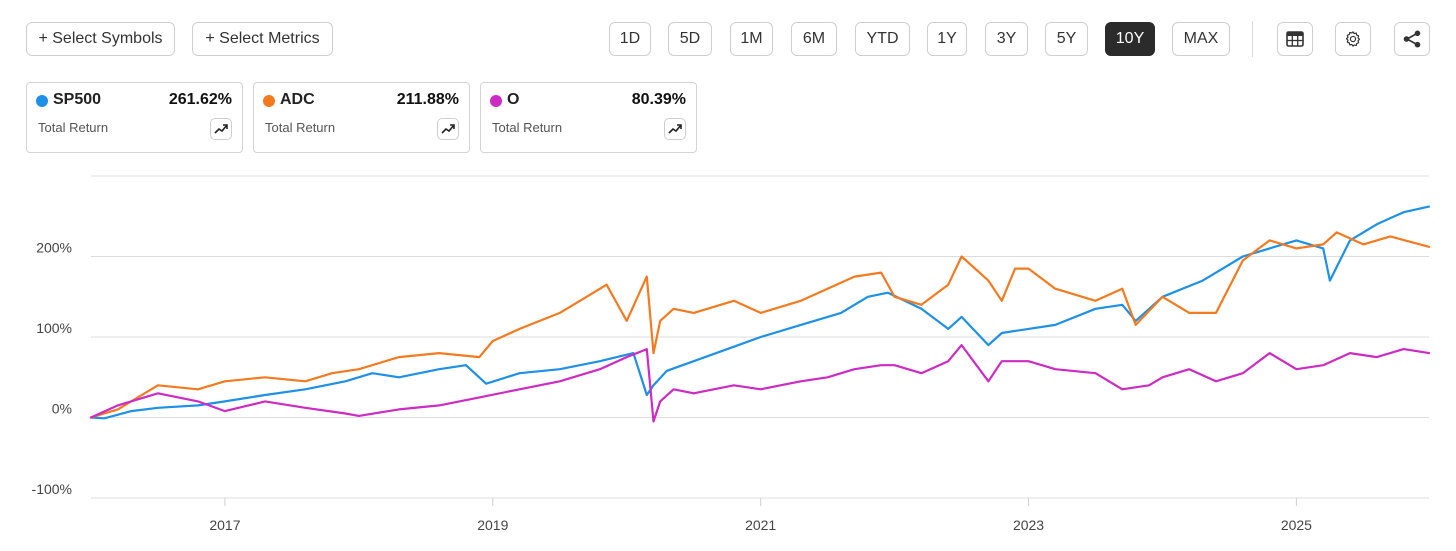 Image resolution: width=1456 pixels, height=551 pixels. What do you see at coordinates (1006, 39) in the screenshot?
I see `period-button-3y: 3Y` at bounding box center [1006, 39].